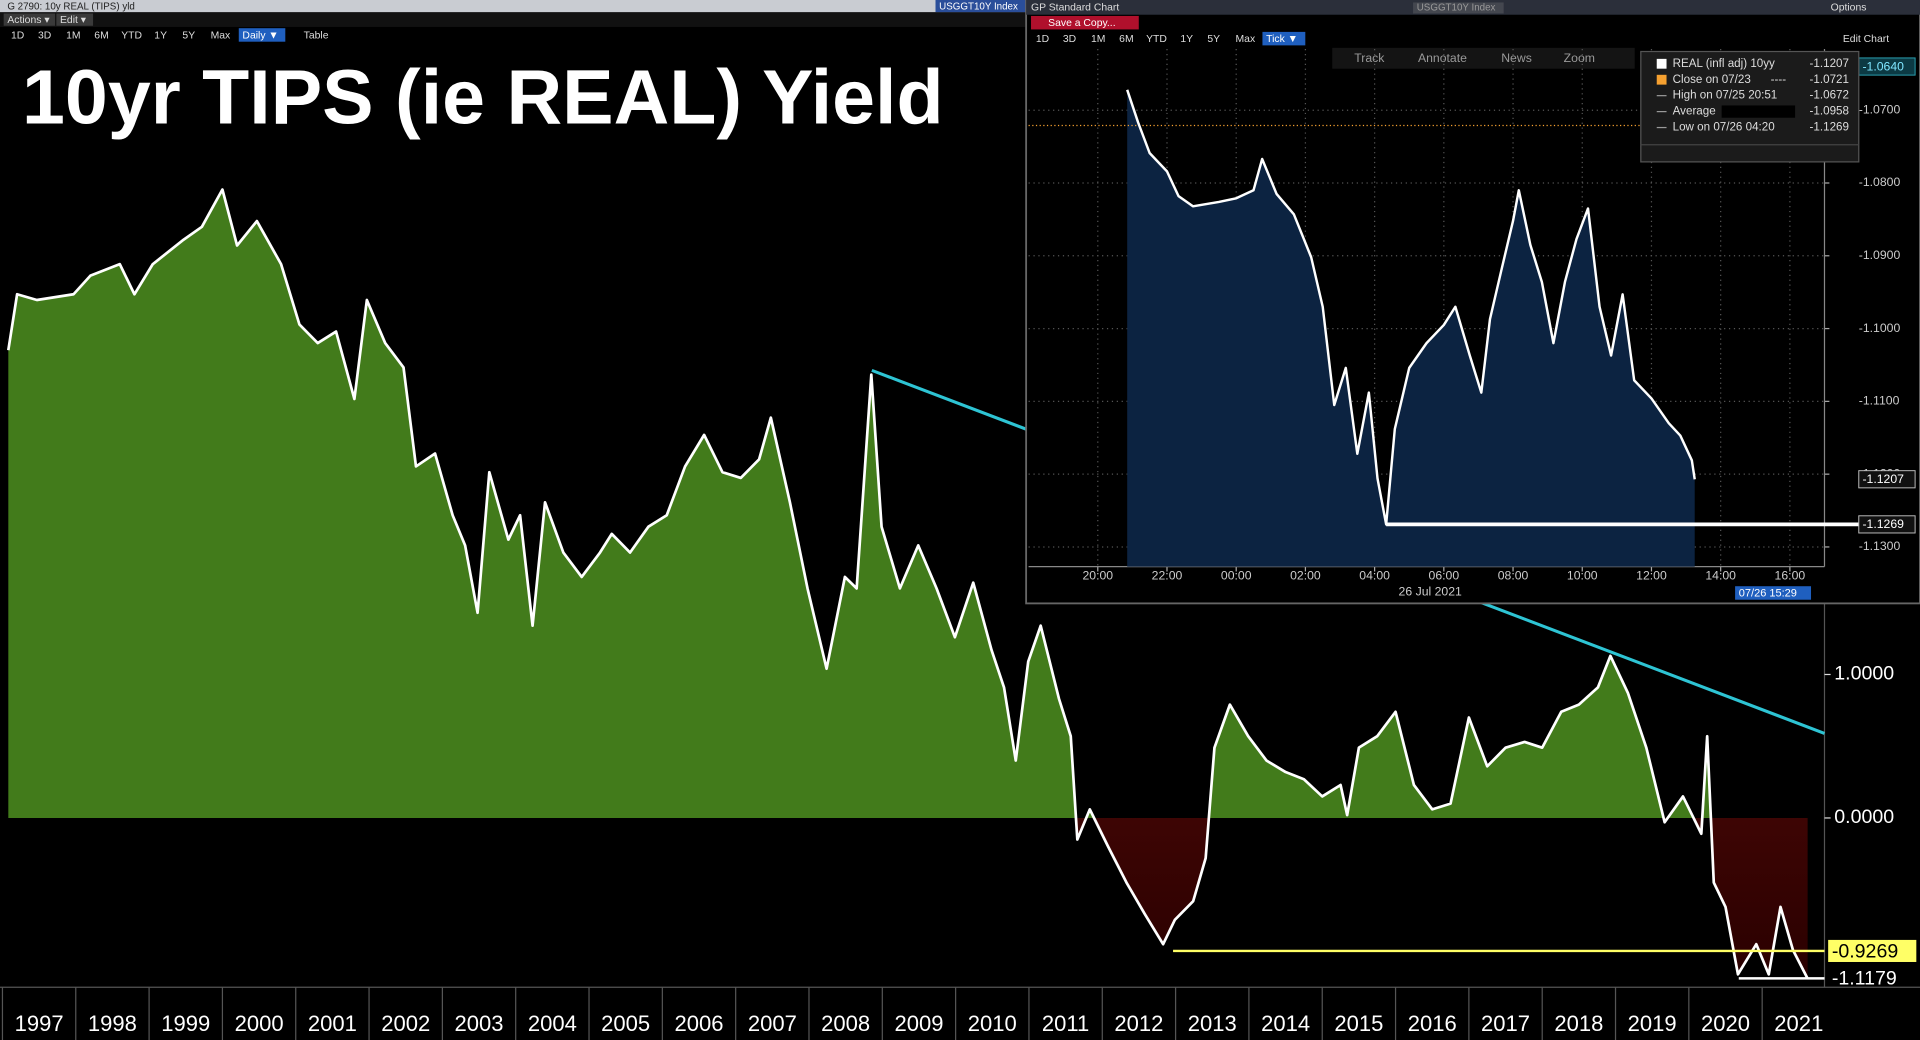 The width and height of the screenshot is (1920, 1040). What do you see at coordinates (1880, 546) in the screenshot?
I see `y-tick-label: -1.1300` at bounding box center [1880, 546].